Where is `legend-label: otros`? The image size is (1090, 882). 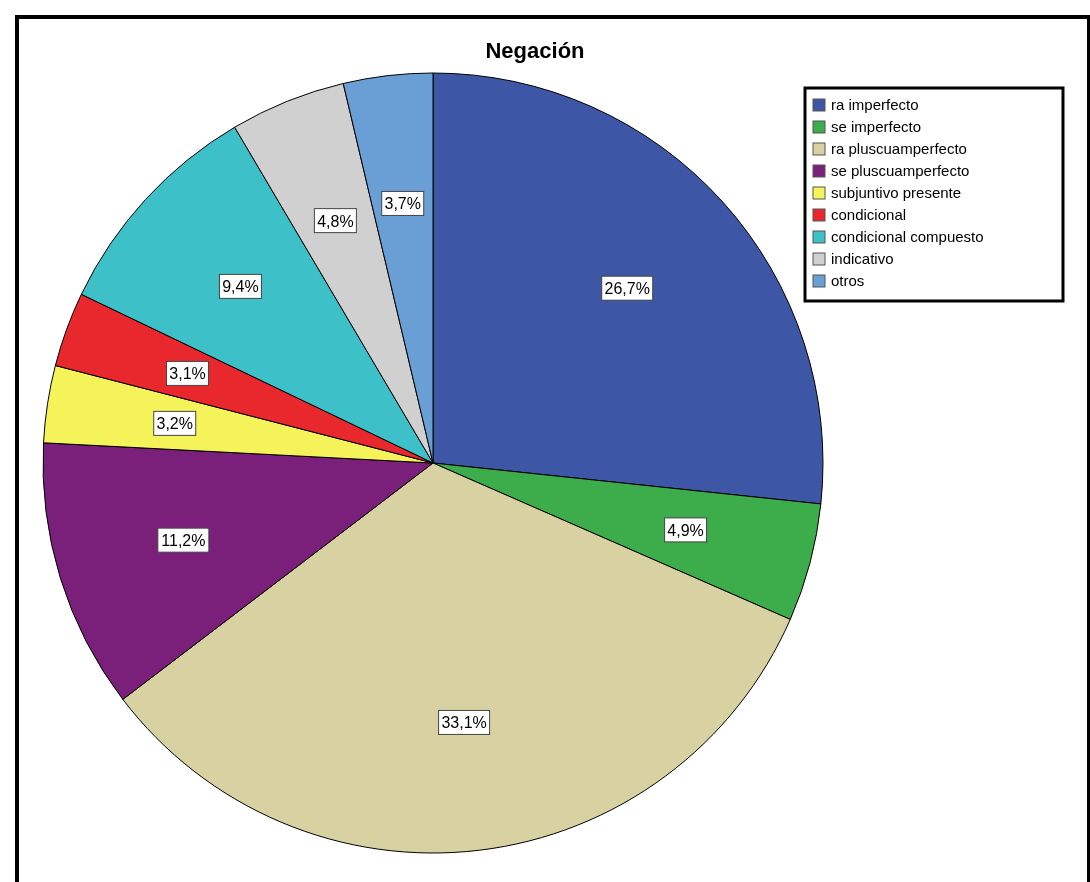
legend-label: otros is located at coordinates (848, 280).